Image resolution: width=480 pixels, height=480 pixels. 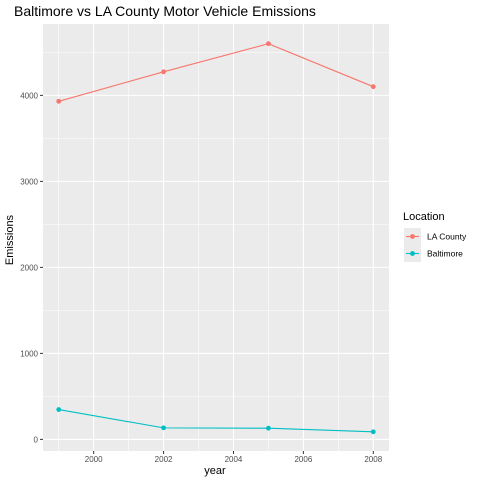 I want to click on x-tick-label: 2004, so click(x=234, y=459).